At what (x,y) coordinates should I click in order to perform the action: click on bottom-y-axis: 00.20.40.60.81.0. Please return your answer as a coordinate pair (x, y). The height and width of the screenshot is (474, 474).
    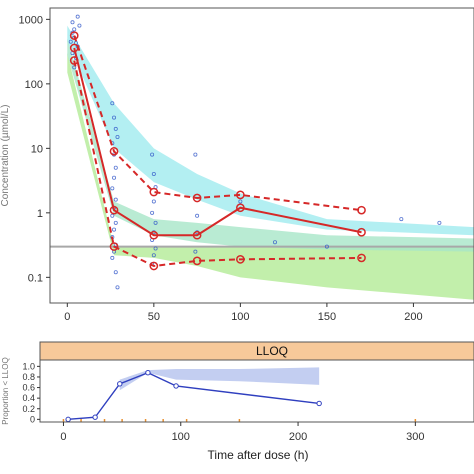
    Looking at the image, I should click on (31, 392).